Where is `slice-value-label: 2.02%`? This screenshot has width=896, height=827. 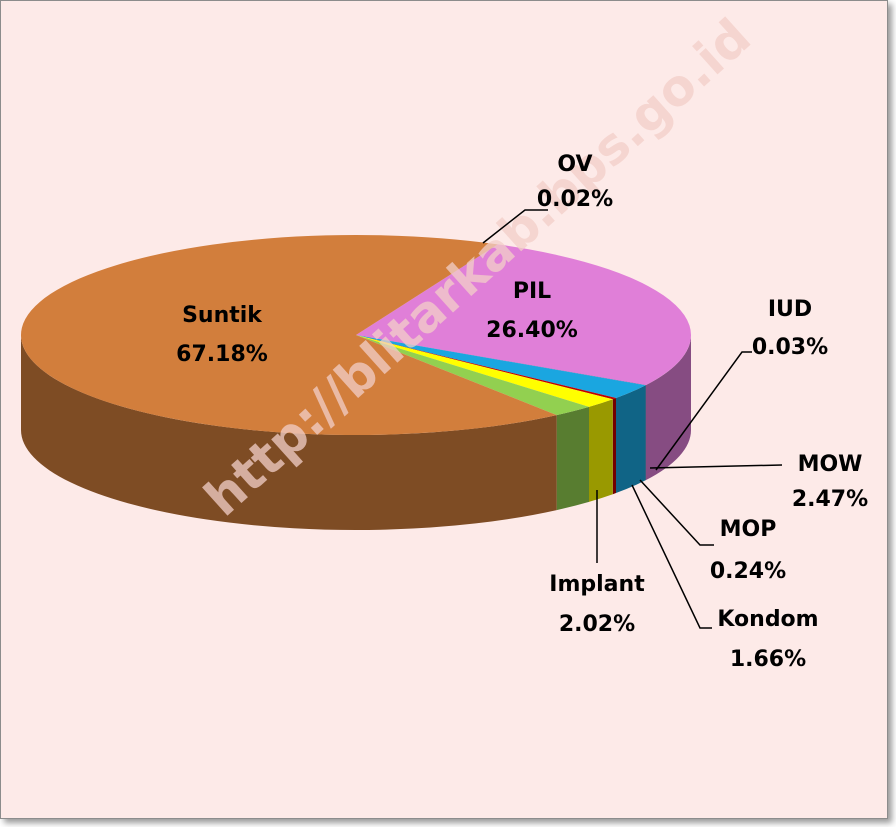
slice-value-label: 2.02% is located at coordinates (597, 624).